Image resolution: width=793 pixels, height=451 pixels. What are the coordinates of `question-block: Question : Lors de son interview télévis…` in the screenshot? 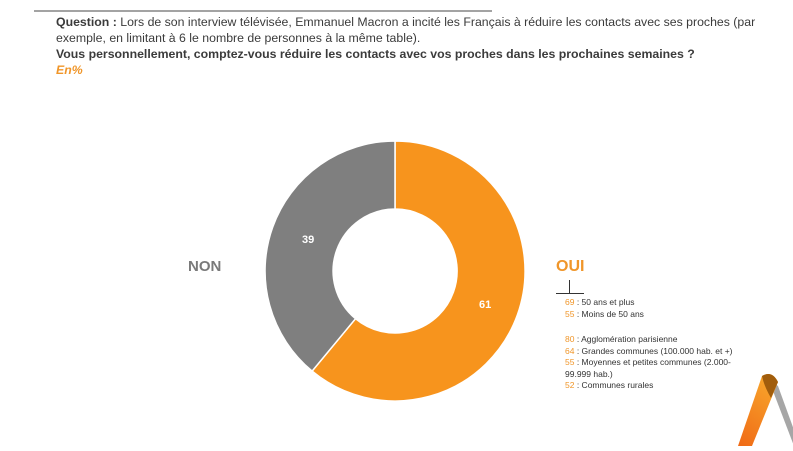 It's located at (416, 46).